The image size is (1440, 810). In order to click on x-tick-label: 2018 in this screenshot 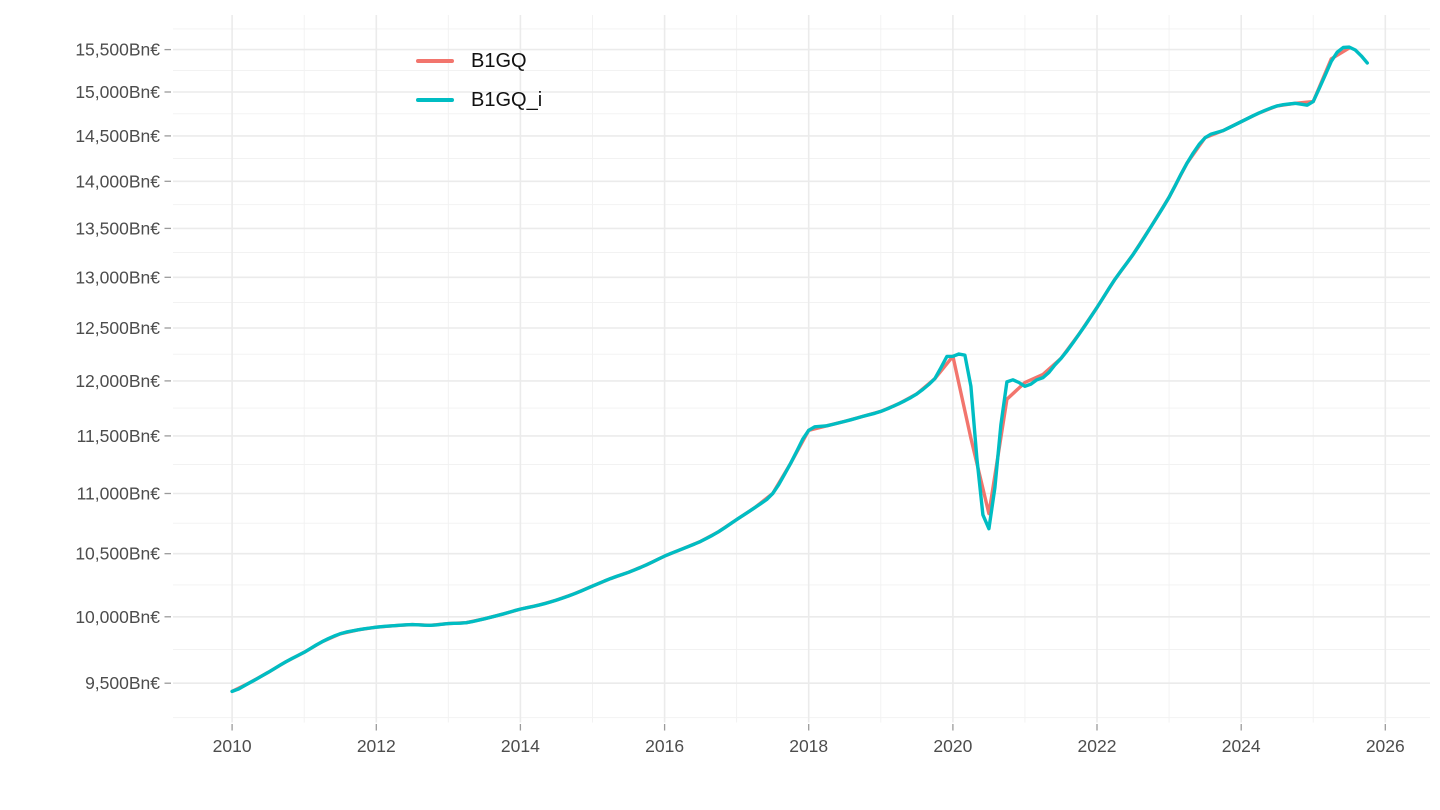, I will do `click(808, 746)`.